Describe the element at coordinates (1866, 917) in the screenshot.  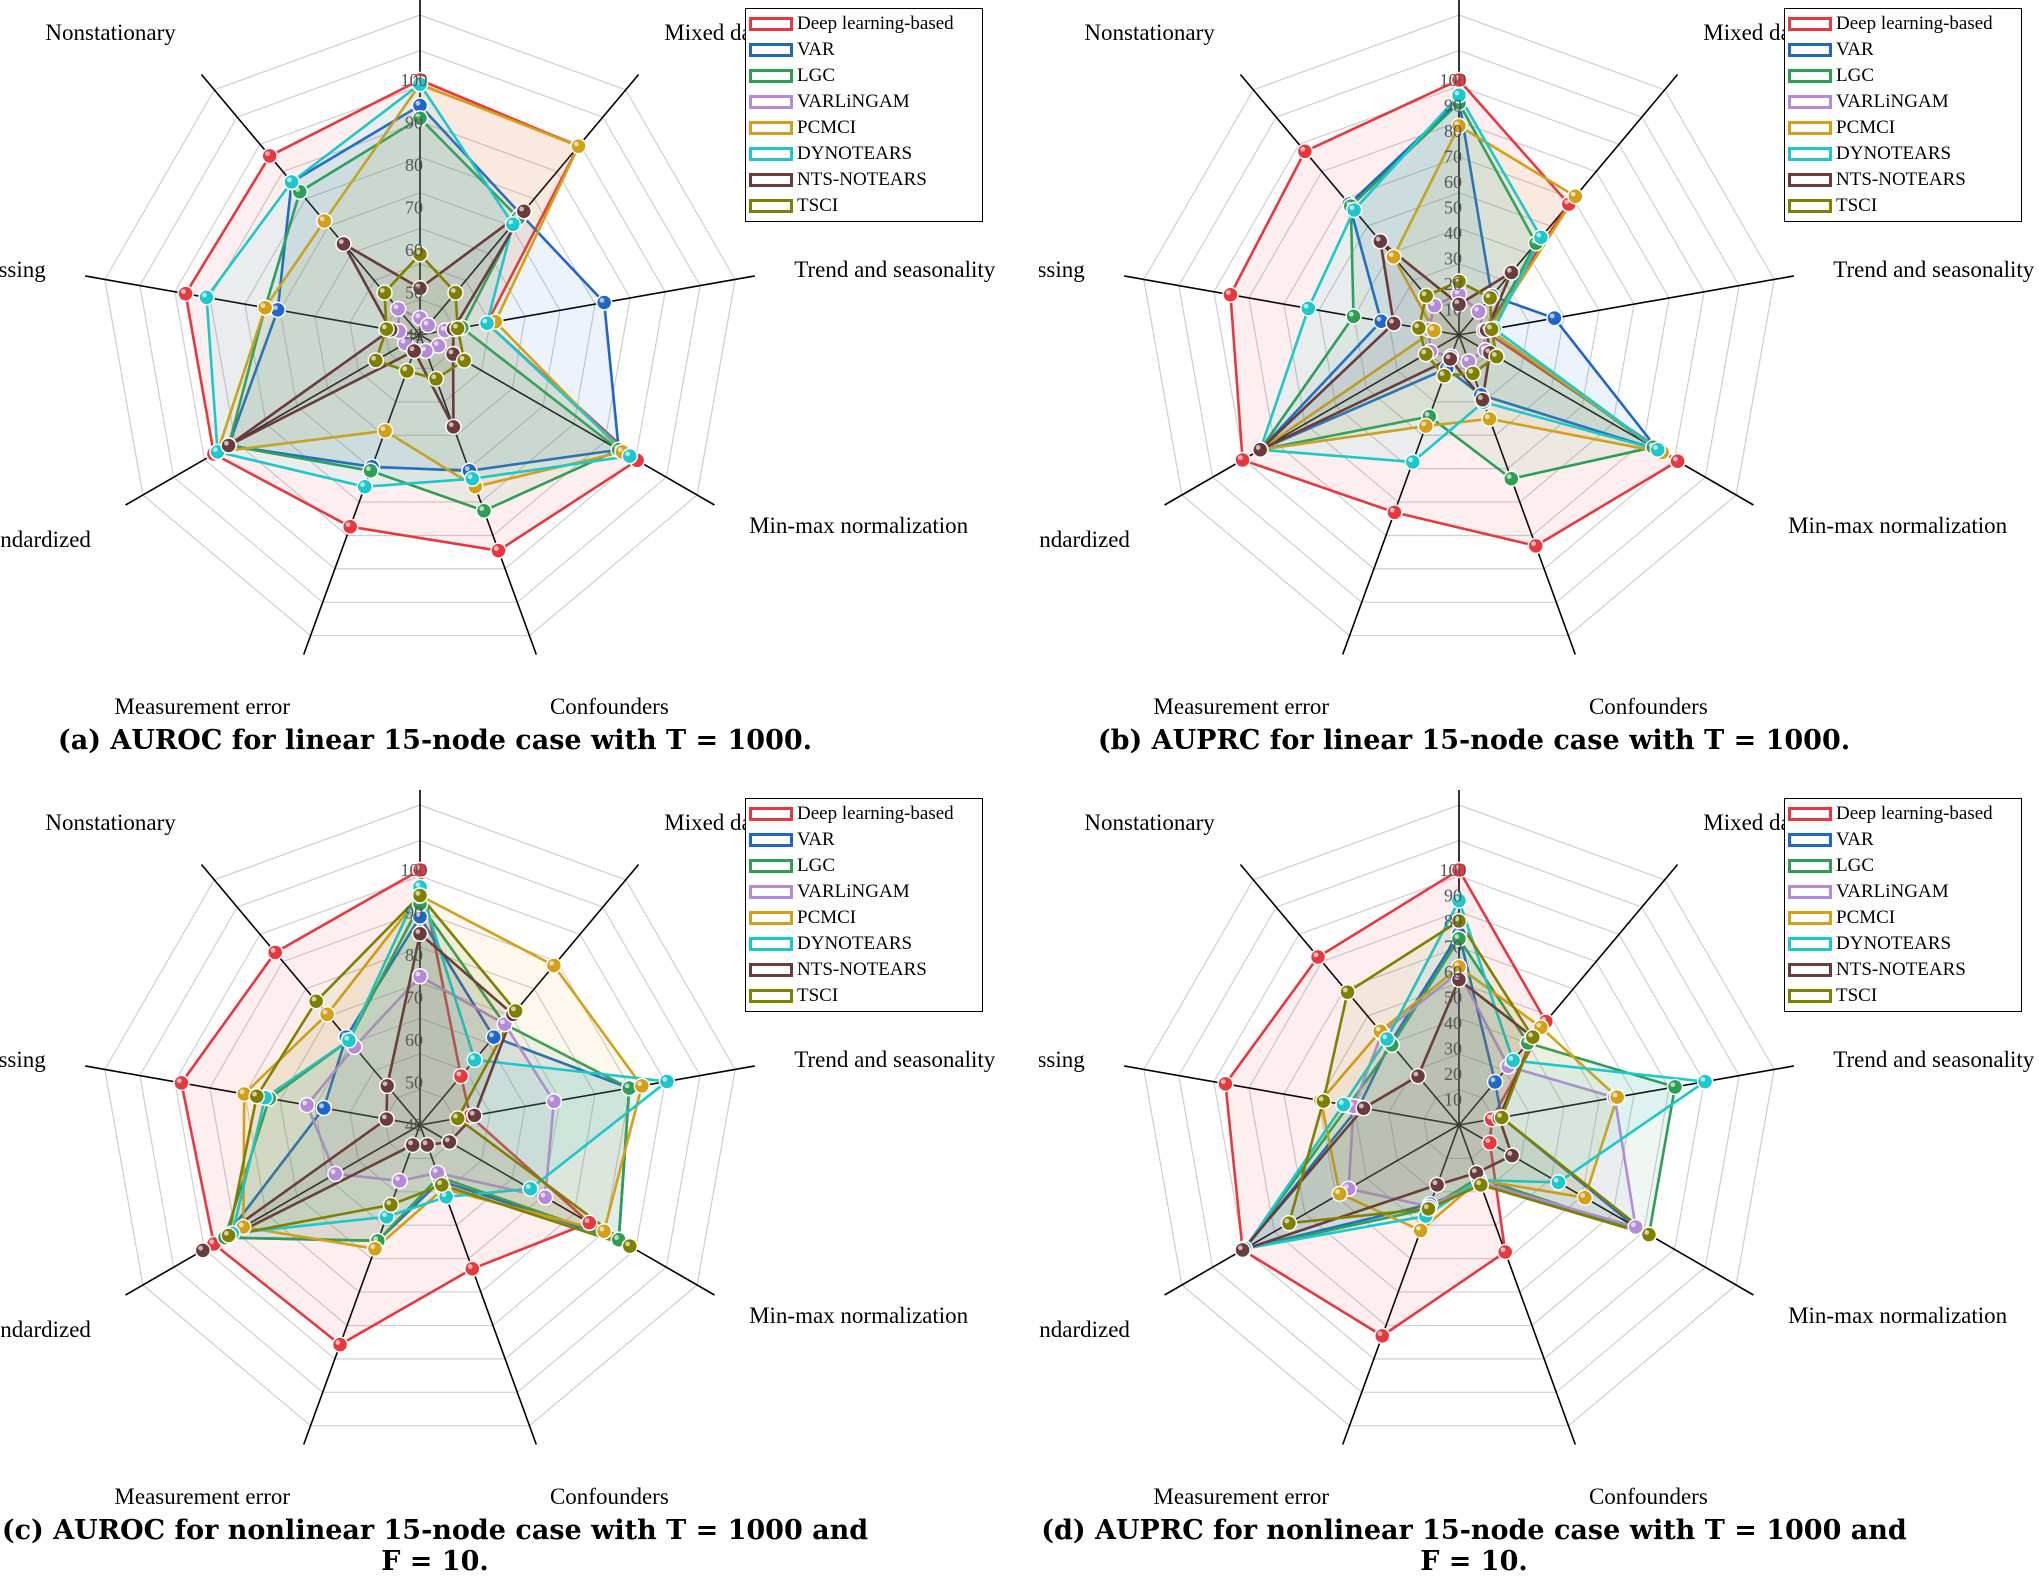
I see `legend-label: PCMCI` at that location.